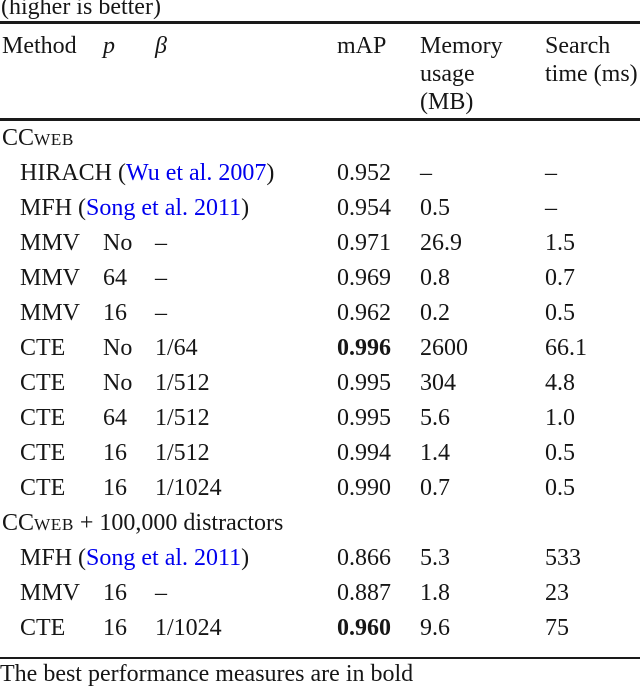  I want to click on cell-map: 0.995, so click(364, 383).